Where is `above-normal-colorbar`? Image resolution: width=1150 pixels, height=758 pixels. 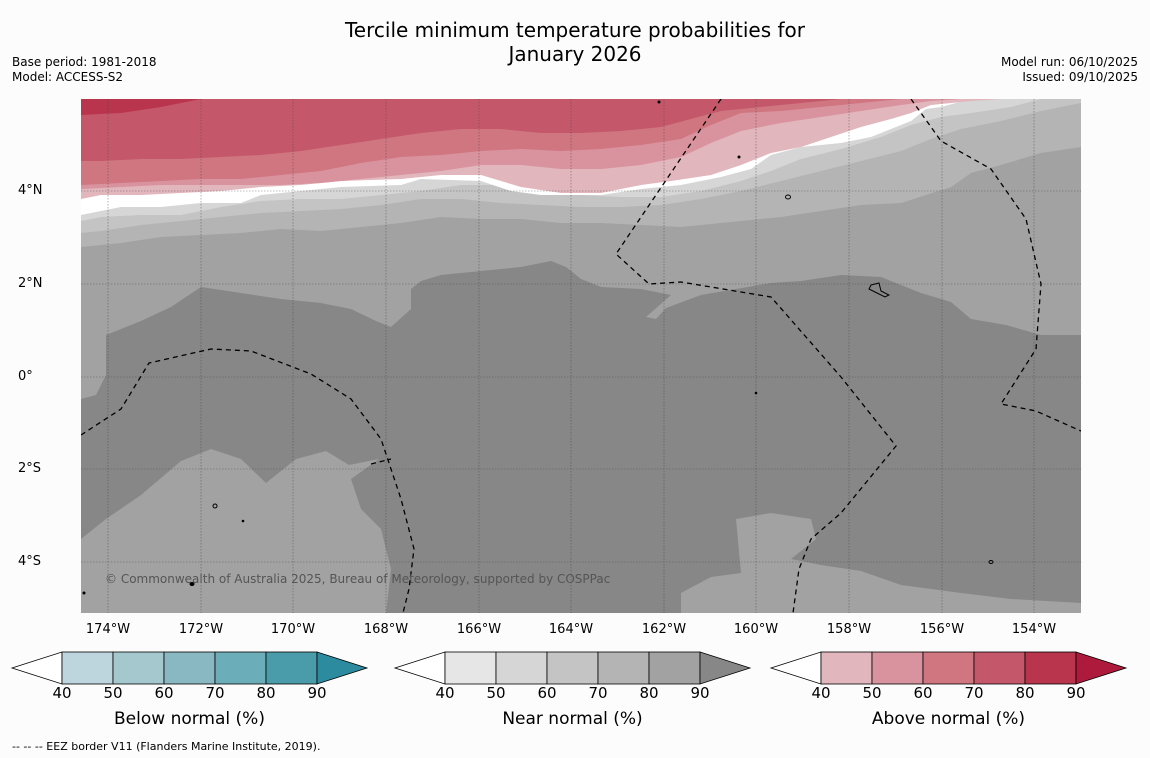
above-normal-colorbar is located at coordinates (948, 668).